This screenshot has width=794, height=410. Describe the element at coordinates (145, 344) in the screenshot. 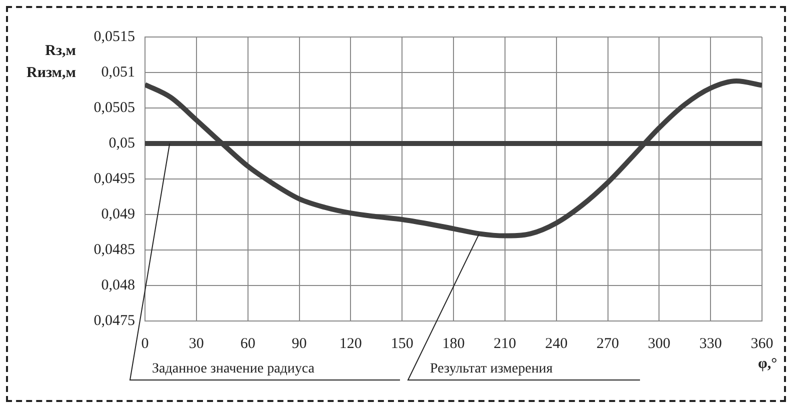

I see `x-tick-label: 0` at that location.